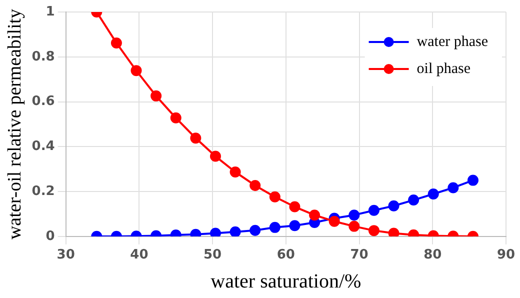  What do you see at coordinates (65, 255) in the screenshot?
I see `x-tick-label: 30` at bounding box center [65, 255].